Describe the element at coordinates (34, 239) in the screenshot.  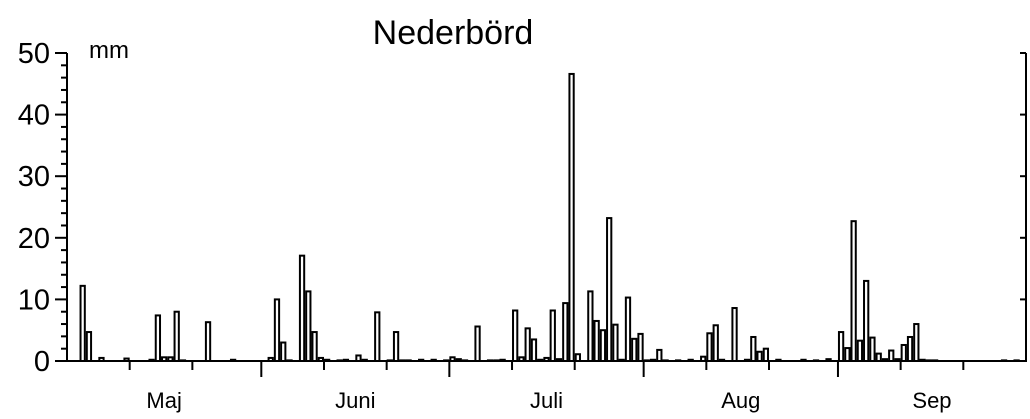
I see `y-tick-label: 20` at that location.